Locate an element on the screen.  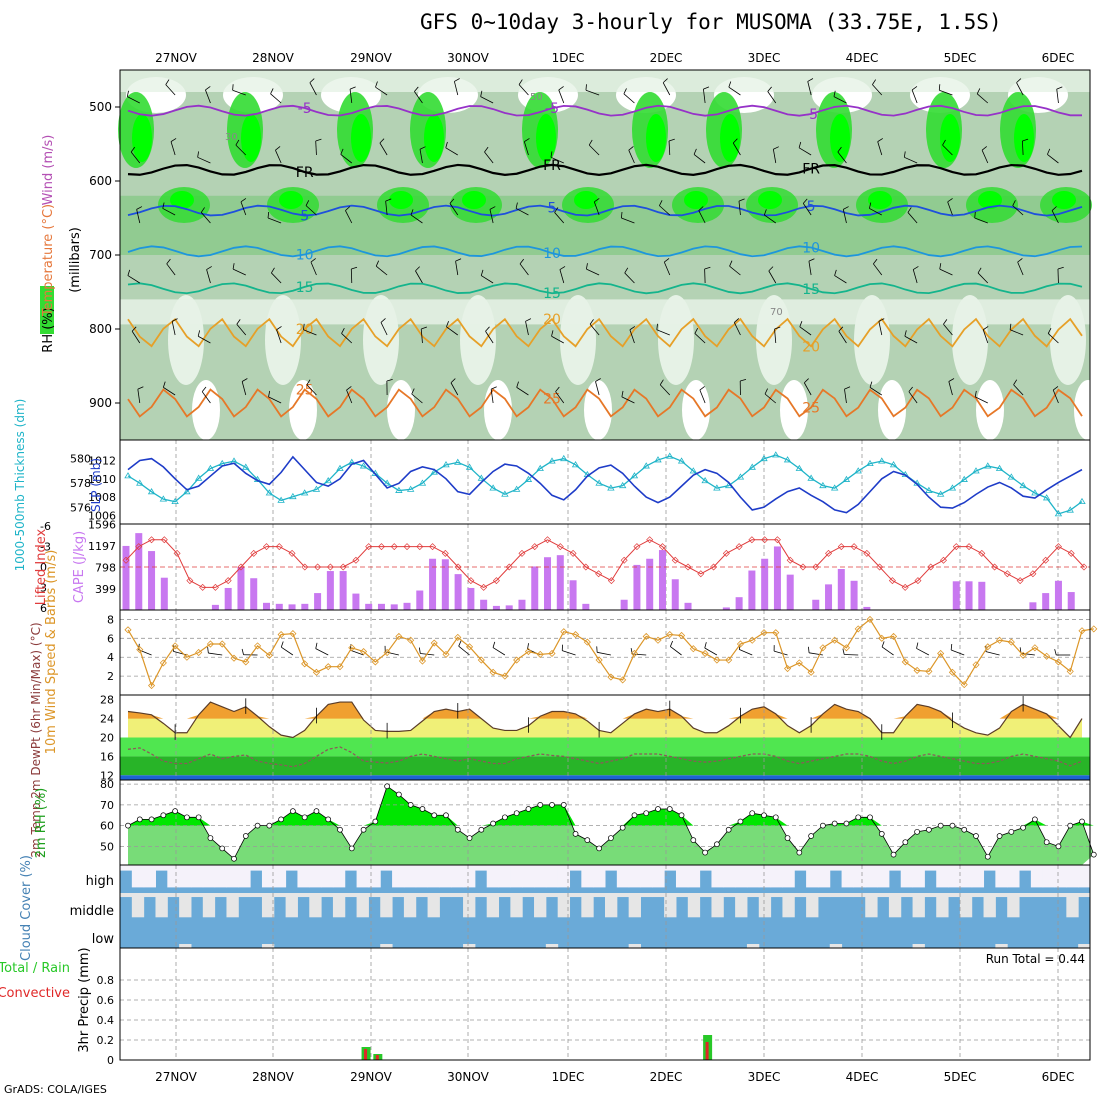
temperature-contour-label: 10 is located at coordinates (305, 256).